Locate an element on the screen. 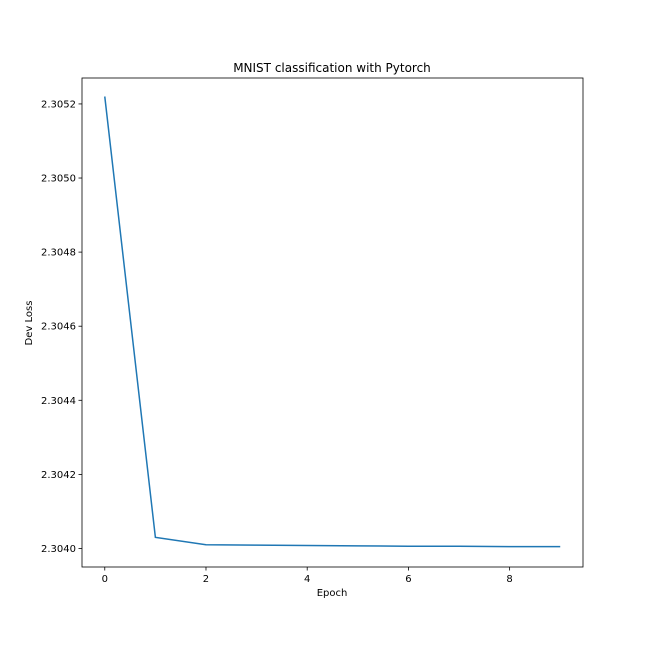 The width and height of the screenshot is (648, 648). x-axis: 0 2 4 6 8 is located at coordinates (307, 576).